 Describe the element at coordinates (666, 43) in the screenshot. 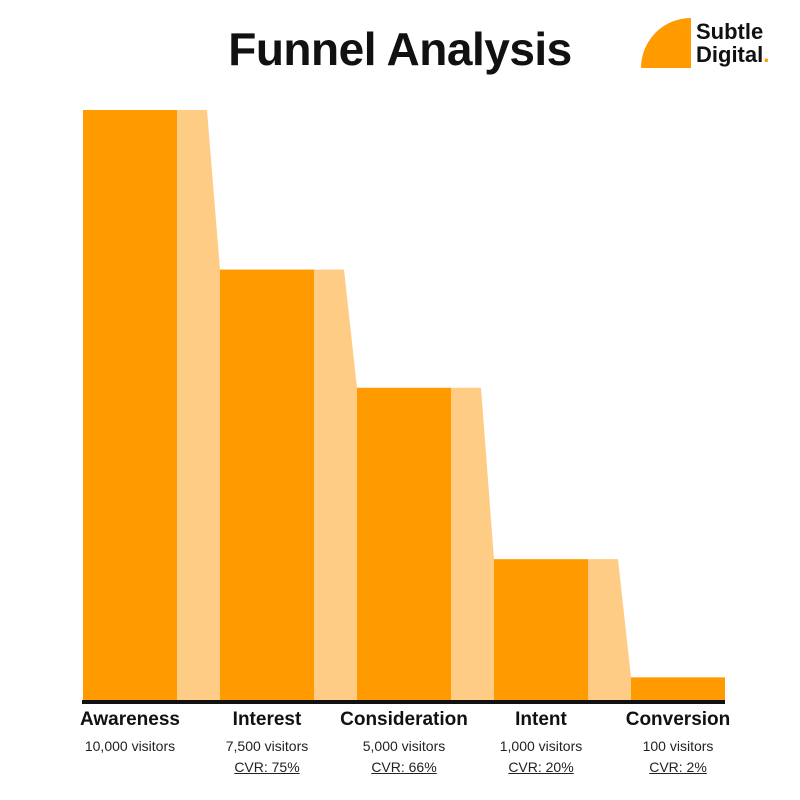

I see `logo-mark-icon` at that location.